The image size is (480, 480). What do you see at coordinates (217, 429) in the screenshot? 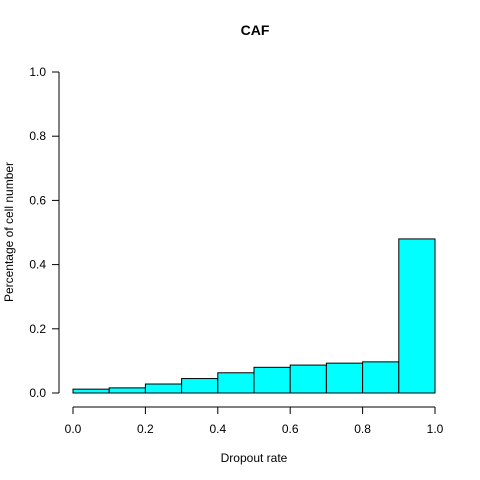
I see `x-tick-label: 0.4` at bounding box center [217, 429].